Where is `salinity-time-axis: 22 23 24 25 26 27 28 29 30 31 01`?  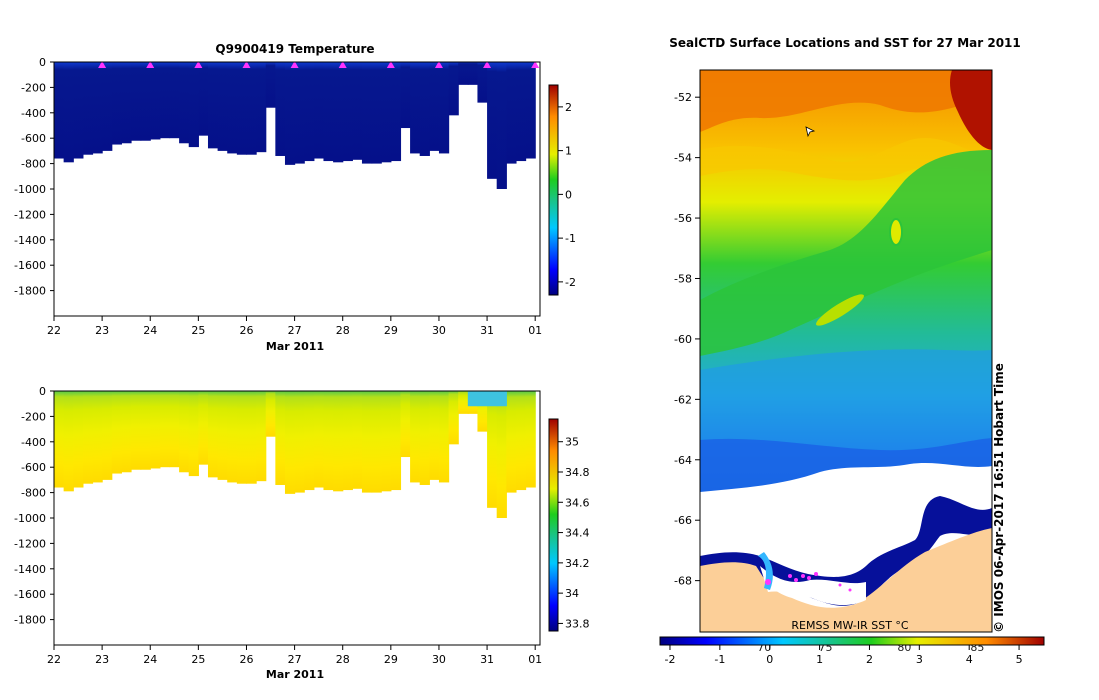 salinity-time-axis: 22 23 24 25 26 27 28 29 30 31 01 is located at coordinates (294, 655).